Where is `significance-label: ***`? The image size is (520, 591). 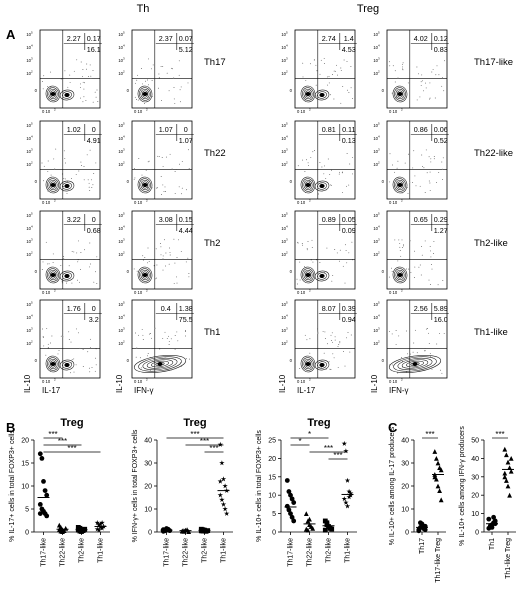 significance-label: *** is located at coordinates (337, 455).